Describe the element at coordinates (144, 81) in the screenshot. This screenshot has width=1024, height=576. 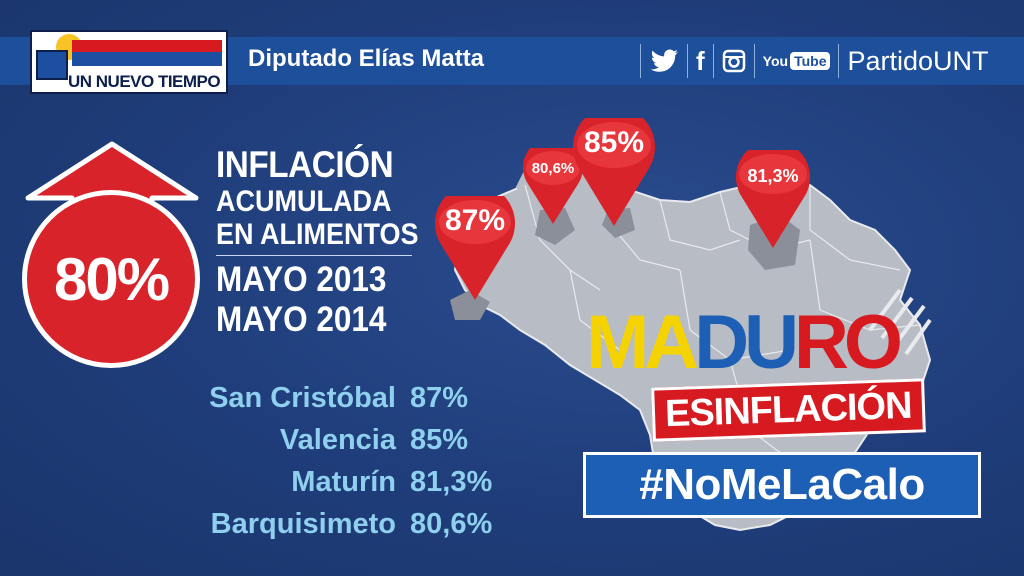
I see `logo-text: UN NUEVO TIEMPO` at that location.